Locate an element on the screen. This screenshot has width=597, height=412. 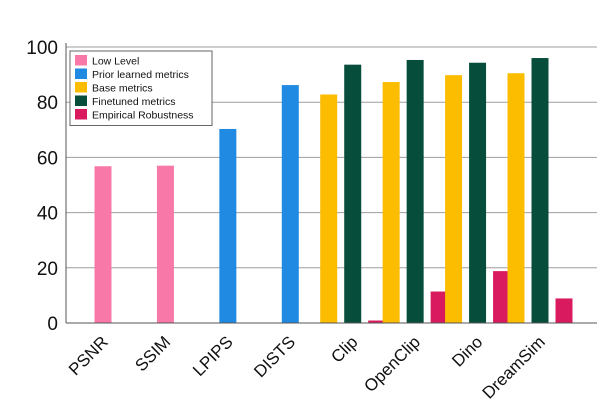
y-tick-label-40: 40 is located at coordinates (47, 214).